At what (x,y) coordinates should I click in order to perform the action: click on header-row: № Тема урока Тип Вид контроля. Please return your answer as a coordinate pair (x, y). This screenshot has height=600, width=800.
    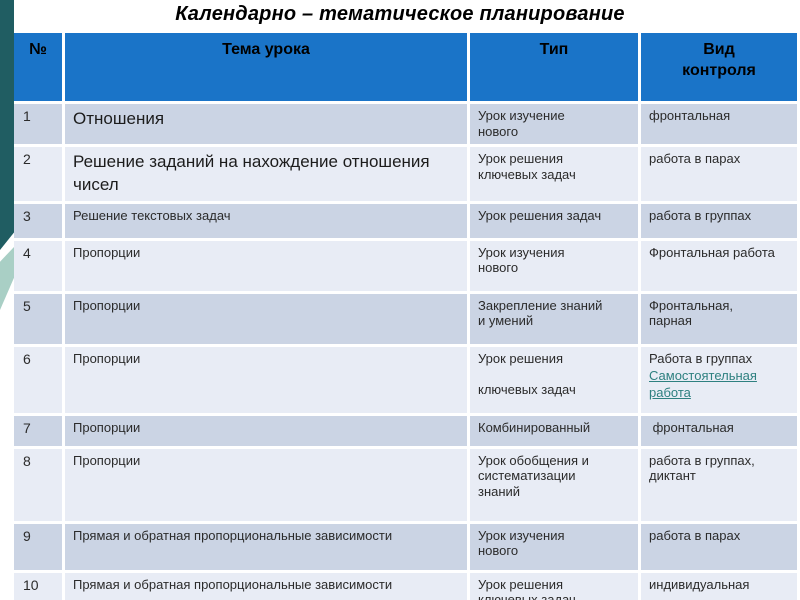
    Looking at the image, I should click on (405, 67).